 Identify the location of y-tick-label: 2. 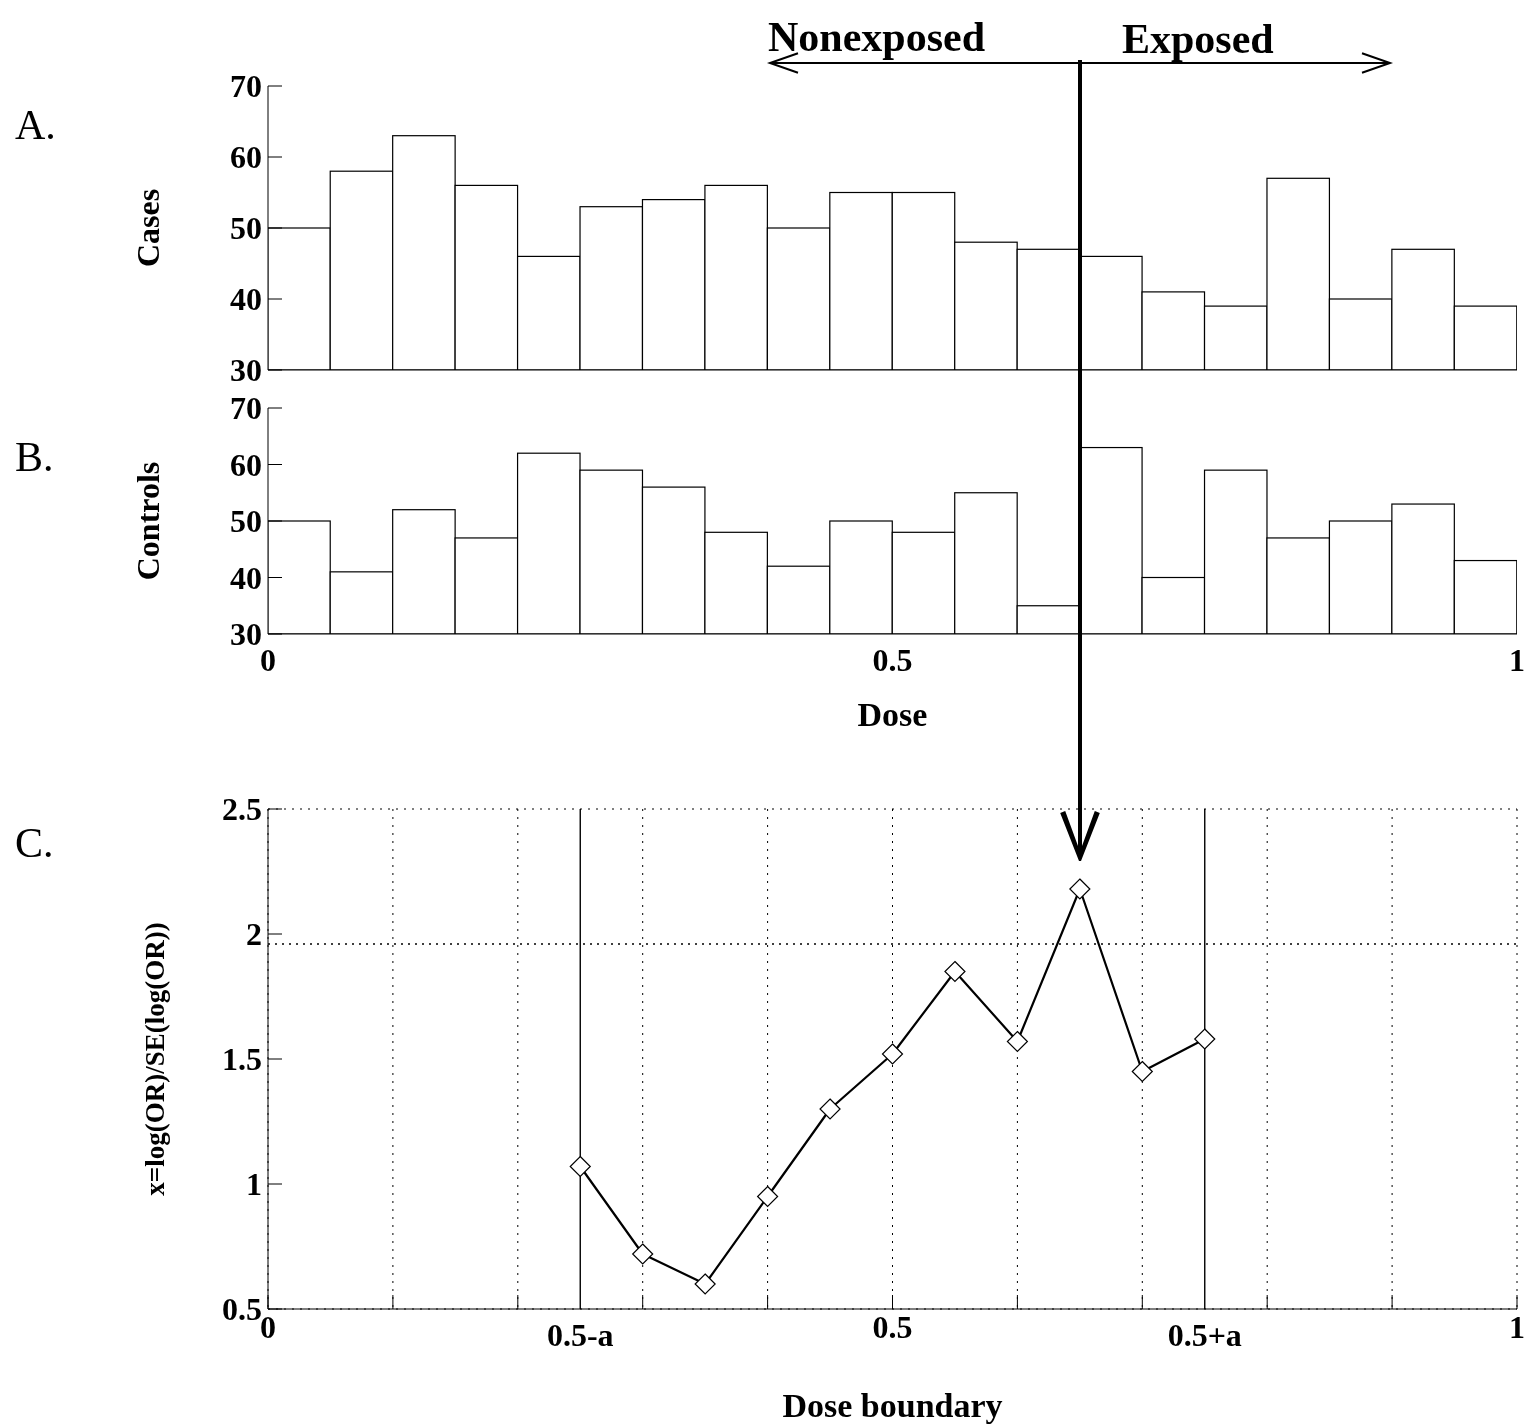
(254, 934).